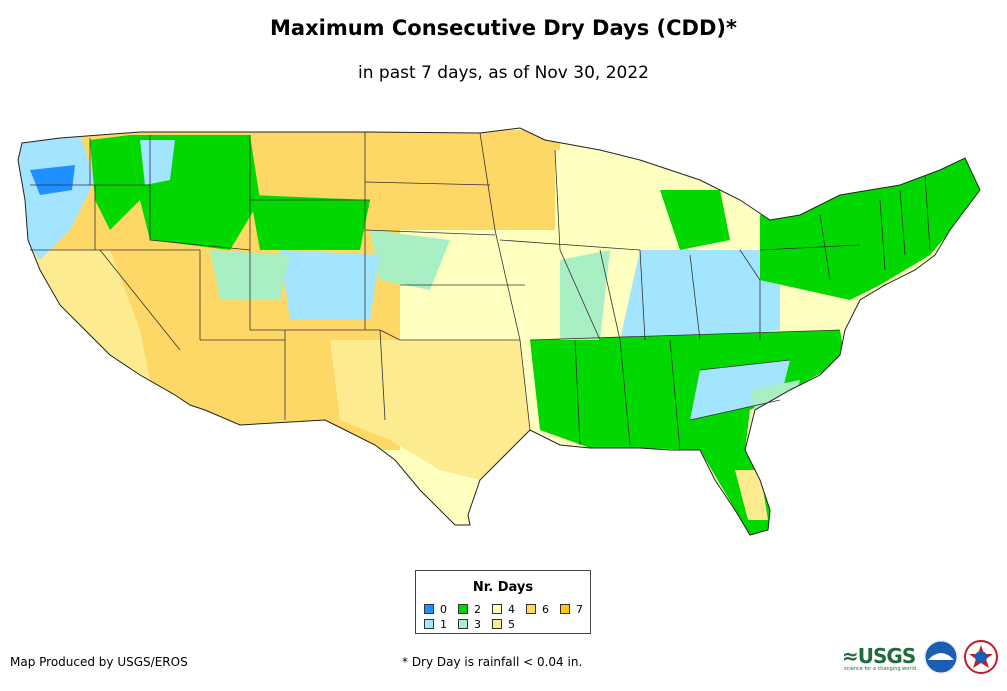 The image size is (1007, 691). What do you see at coordinates (503, 73) in the screenshot?
I see `map-subtitle: in past 7 days, as of Nov 30, 2022` at bounding box center [503, 73].